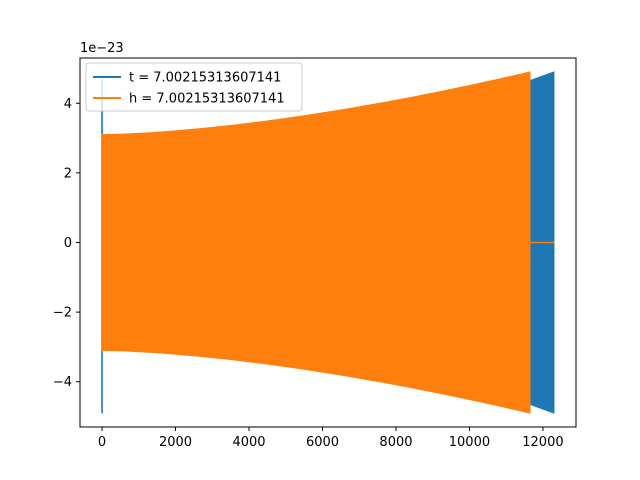 This screenshot has width=640, height=480. What do you see at coordinates (248, 442) in the screenshot?
I see `x-tick-label: 4000` at bounding box center [248, 442].